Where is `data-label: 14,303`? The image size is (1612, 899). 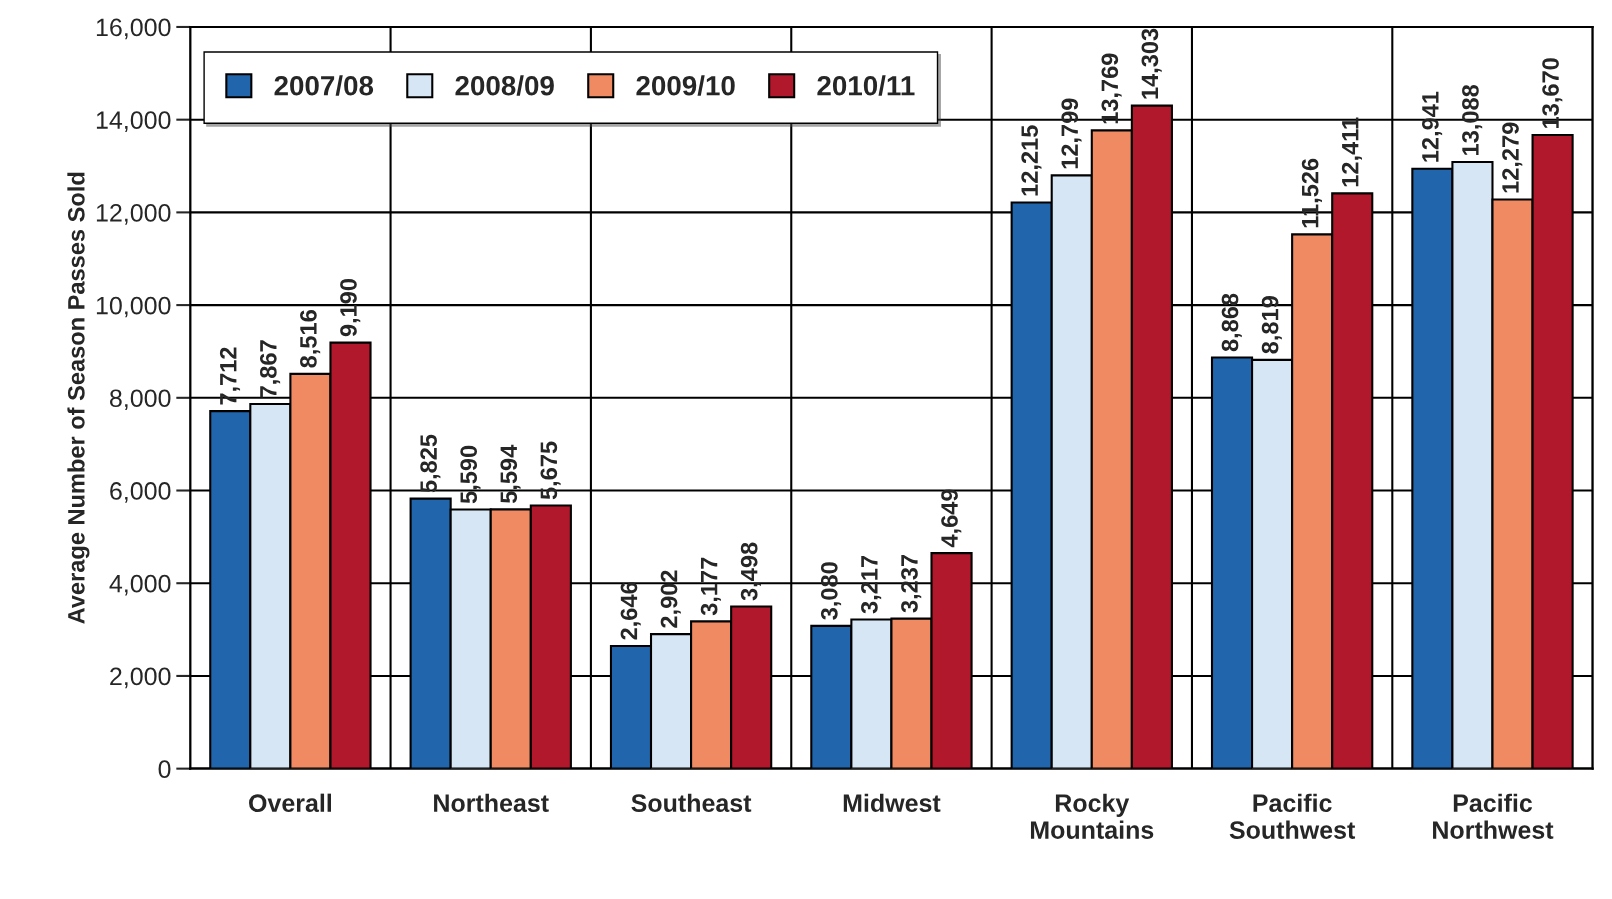
data-label: 14,303 is located at coordinates (1151, 63).